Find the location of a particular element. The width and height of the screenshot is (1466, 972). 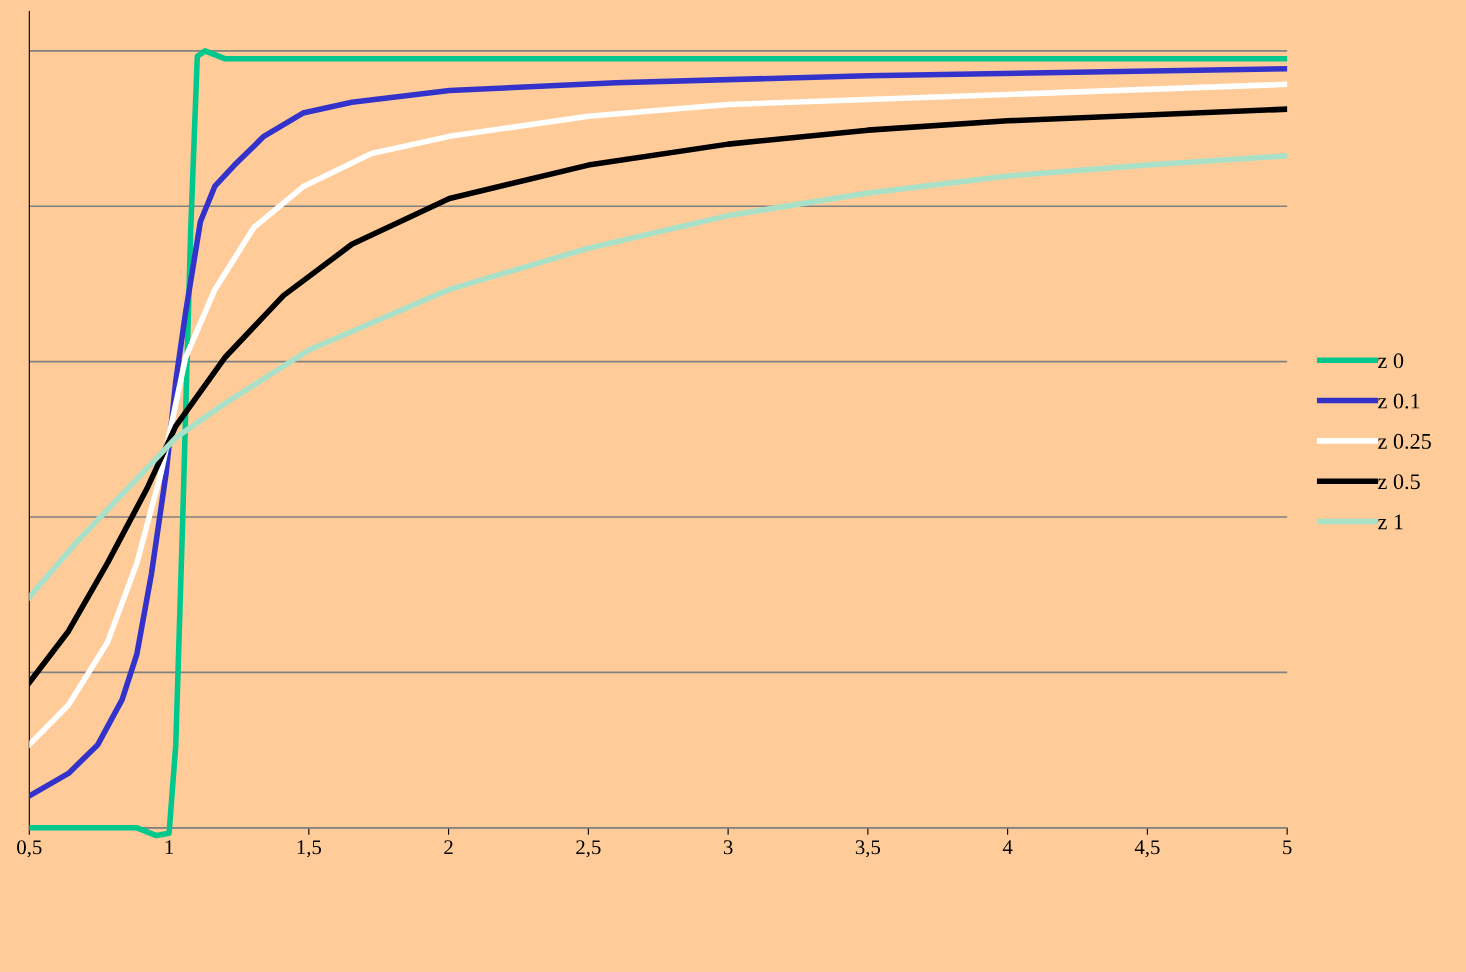

x-tick-label: 1 is located at coordinates (169, 847).